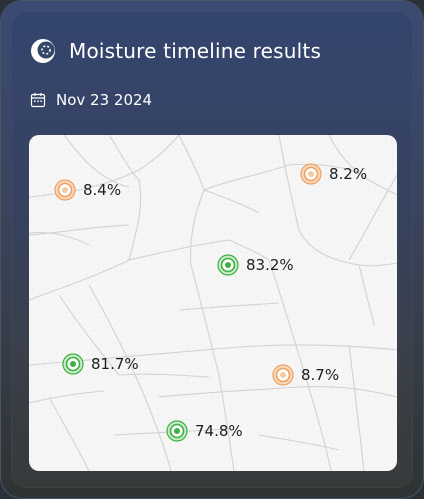  I want to click on marker-5: 74.8%, so click(204, 431).